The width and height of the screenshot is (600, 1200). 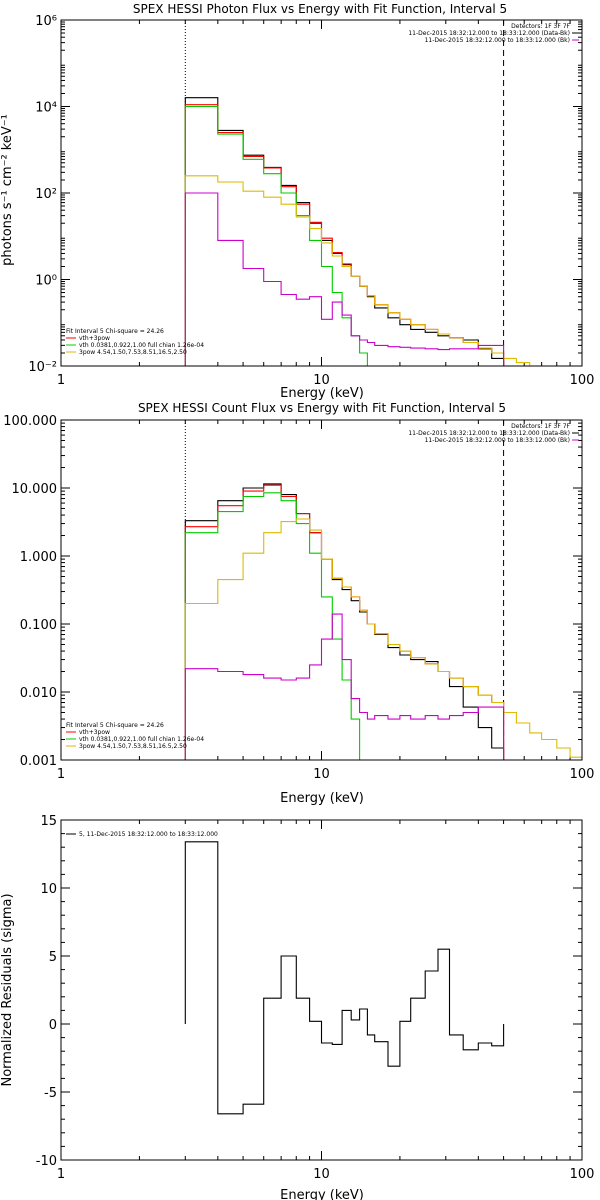 I want to click on residuals-series-residual, so click(x=344, y=978).